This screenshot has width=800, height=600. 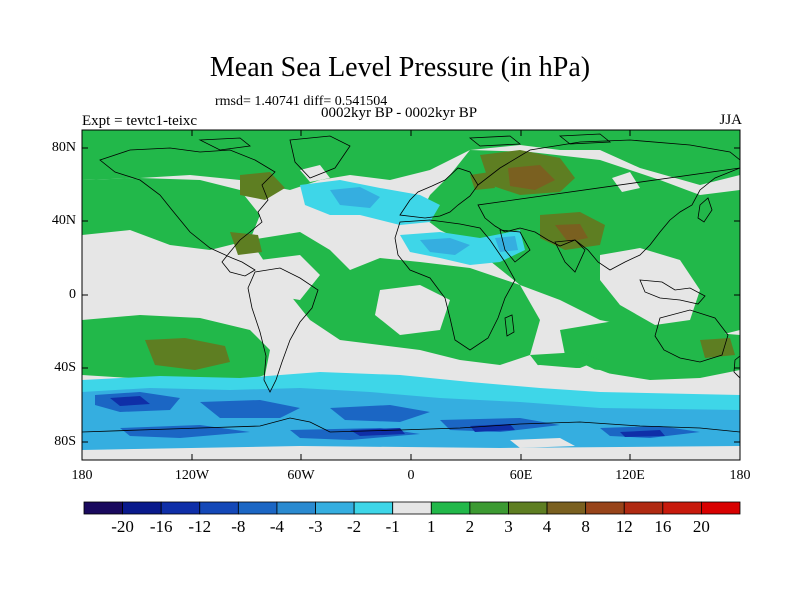 What do you see at coordinates (548, 203) in the screenshot?
I see `very-strong-positive-regions` at bounding box center [548, 203].